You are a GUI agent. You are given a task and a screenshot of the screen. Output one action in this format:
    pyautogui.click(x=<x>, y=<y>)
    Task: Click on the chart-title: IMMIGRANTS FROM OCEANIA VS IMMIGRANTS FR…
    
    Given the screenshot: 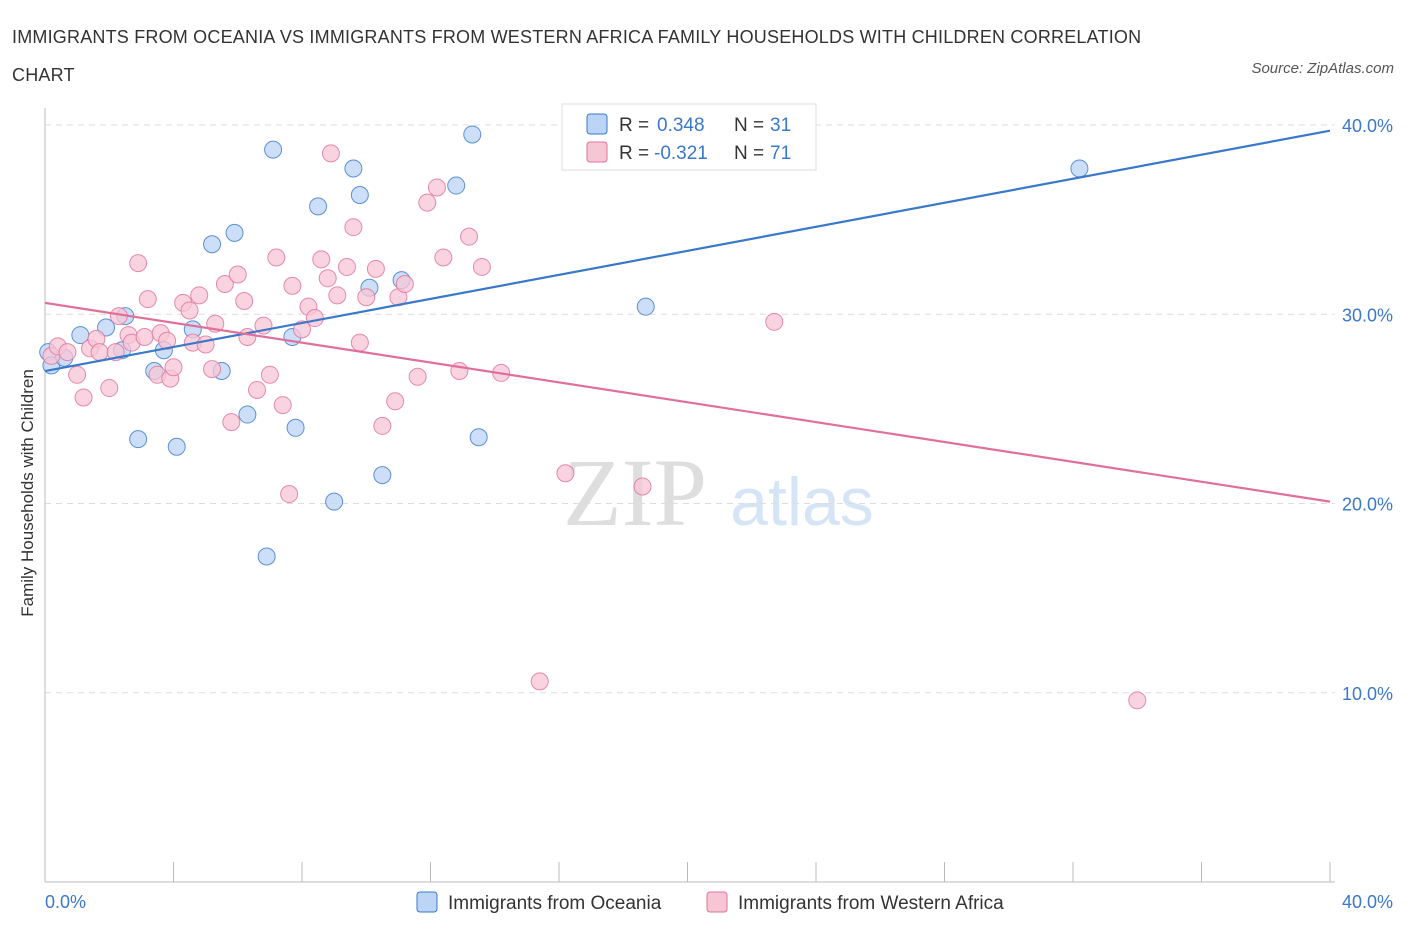 What is the action you would take?
    pyautogui.click(x=577, y=56)
    